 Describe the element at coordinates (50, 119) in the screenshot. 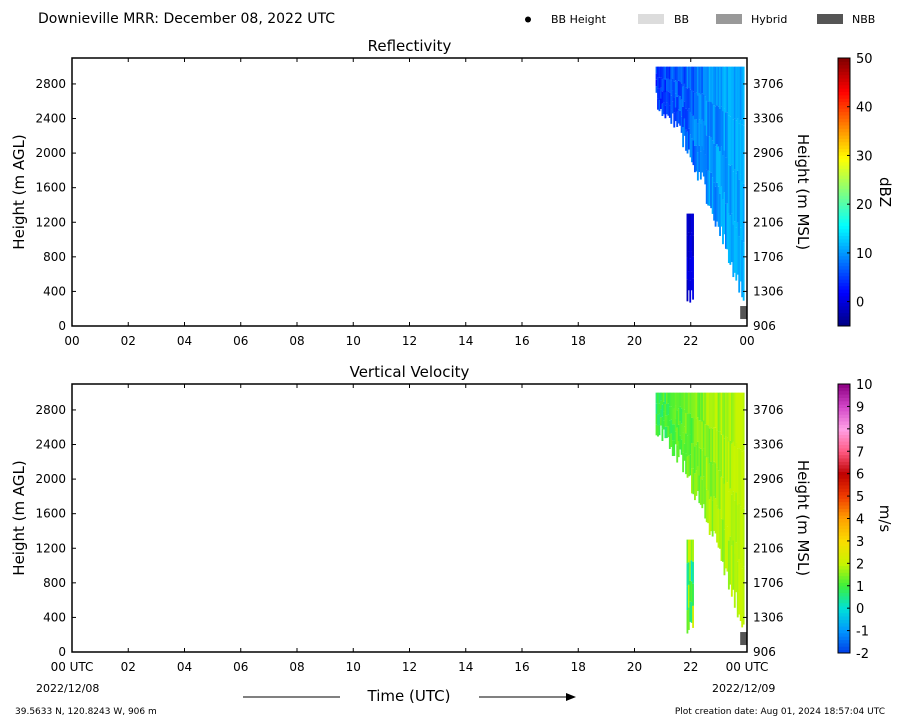

I see `y-tick-label: 2400` at that location.